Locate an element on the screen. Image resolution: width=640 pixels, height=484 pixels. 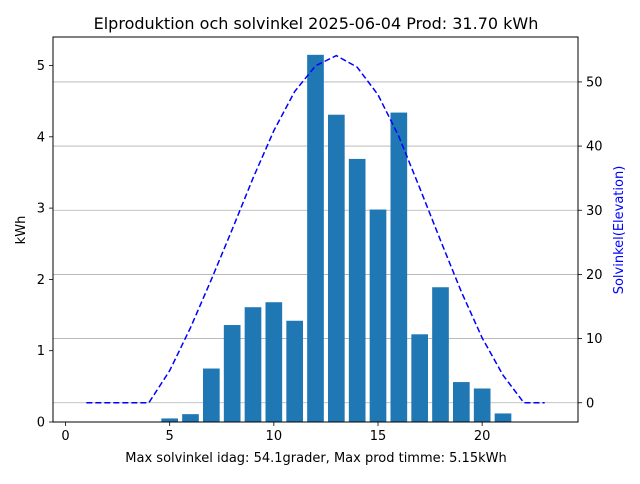
x-tick-label-0: 0 is located at coordinates (65, 436).